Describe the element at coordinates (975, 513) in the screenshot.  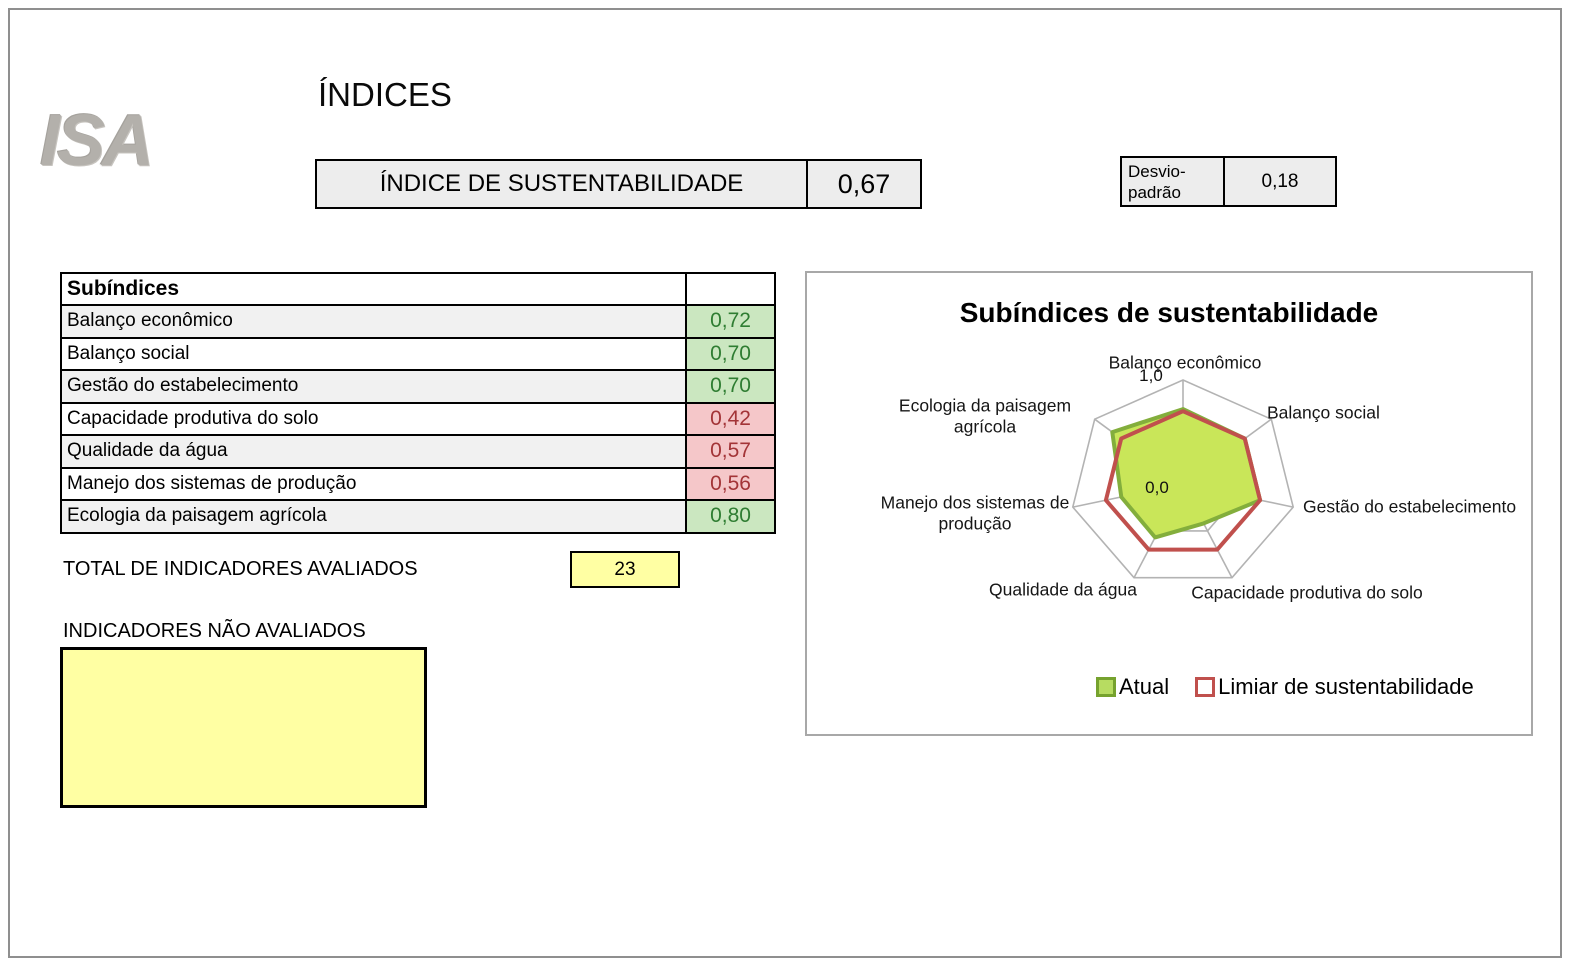
I see `axis-label-manejo-dos-sistemas: Manejo dos sistemas de produção` at that location.